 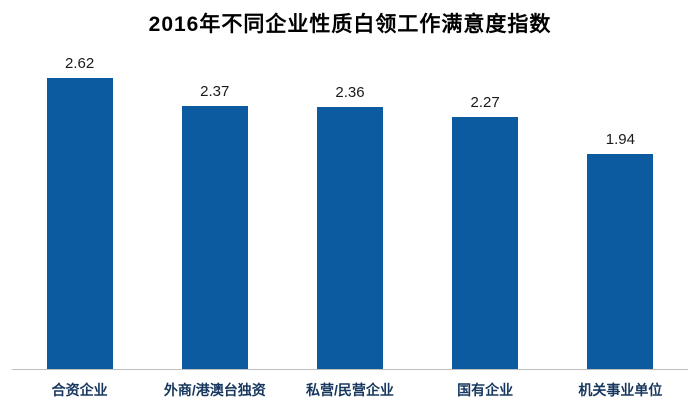 What do you see at coordinates (79, 390) in the screenshot?
I see `category-label: 合资企业` at bounding box center [79, 390].